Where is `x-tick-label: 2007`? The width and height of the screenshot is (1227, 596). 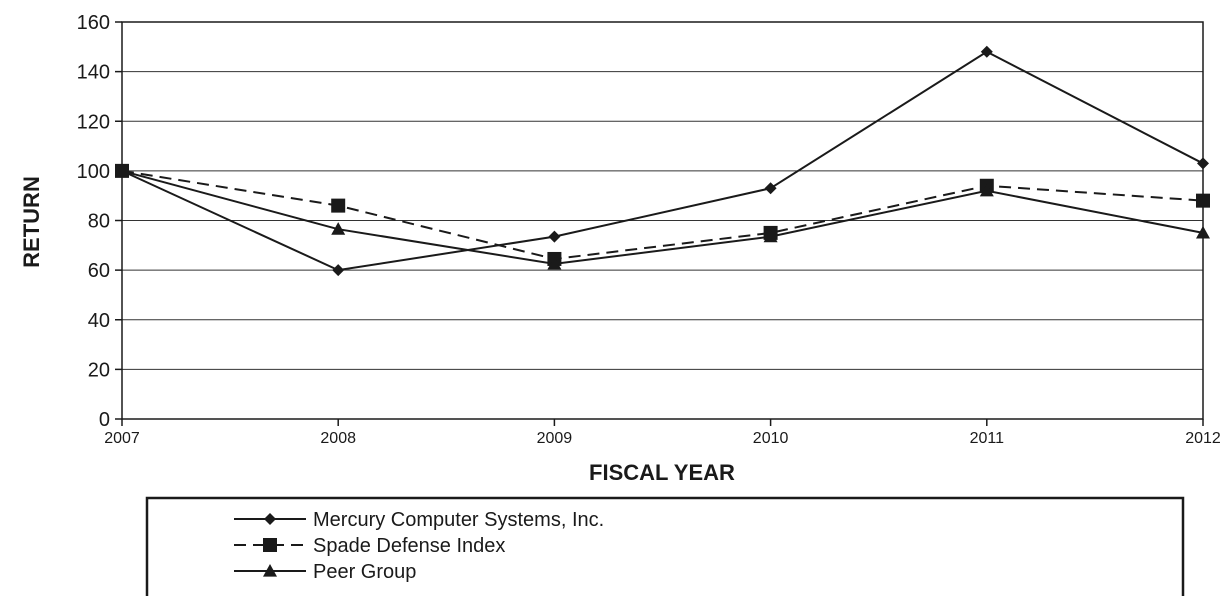
x-tick-label: 2007 is located at coordinates (122, 438).